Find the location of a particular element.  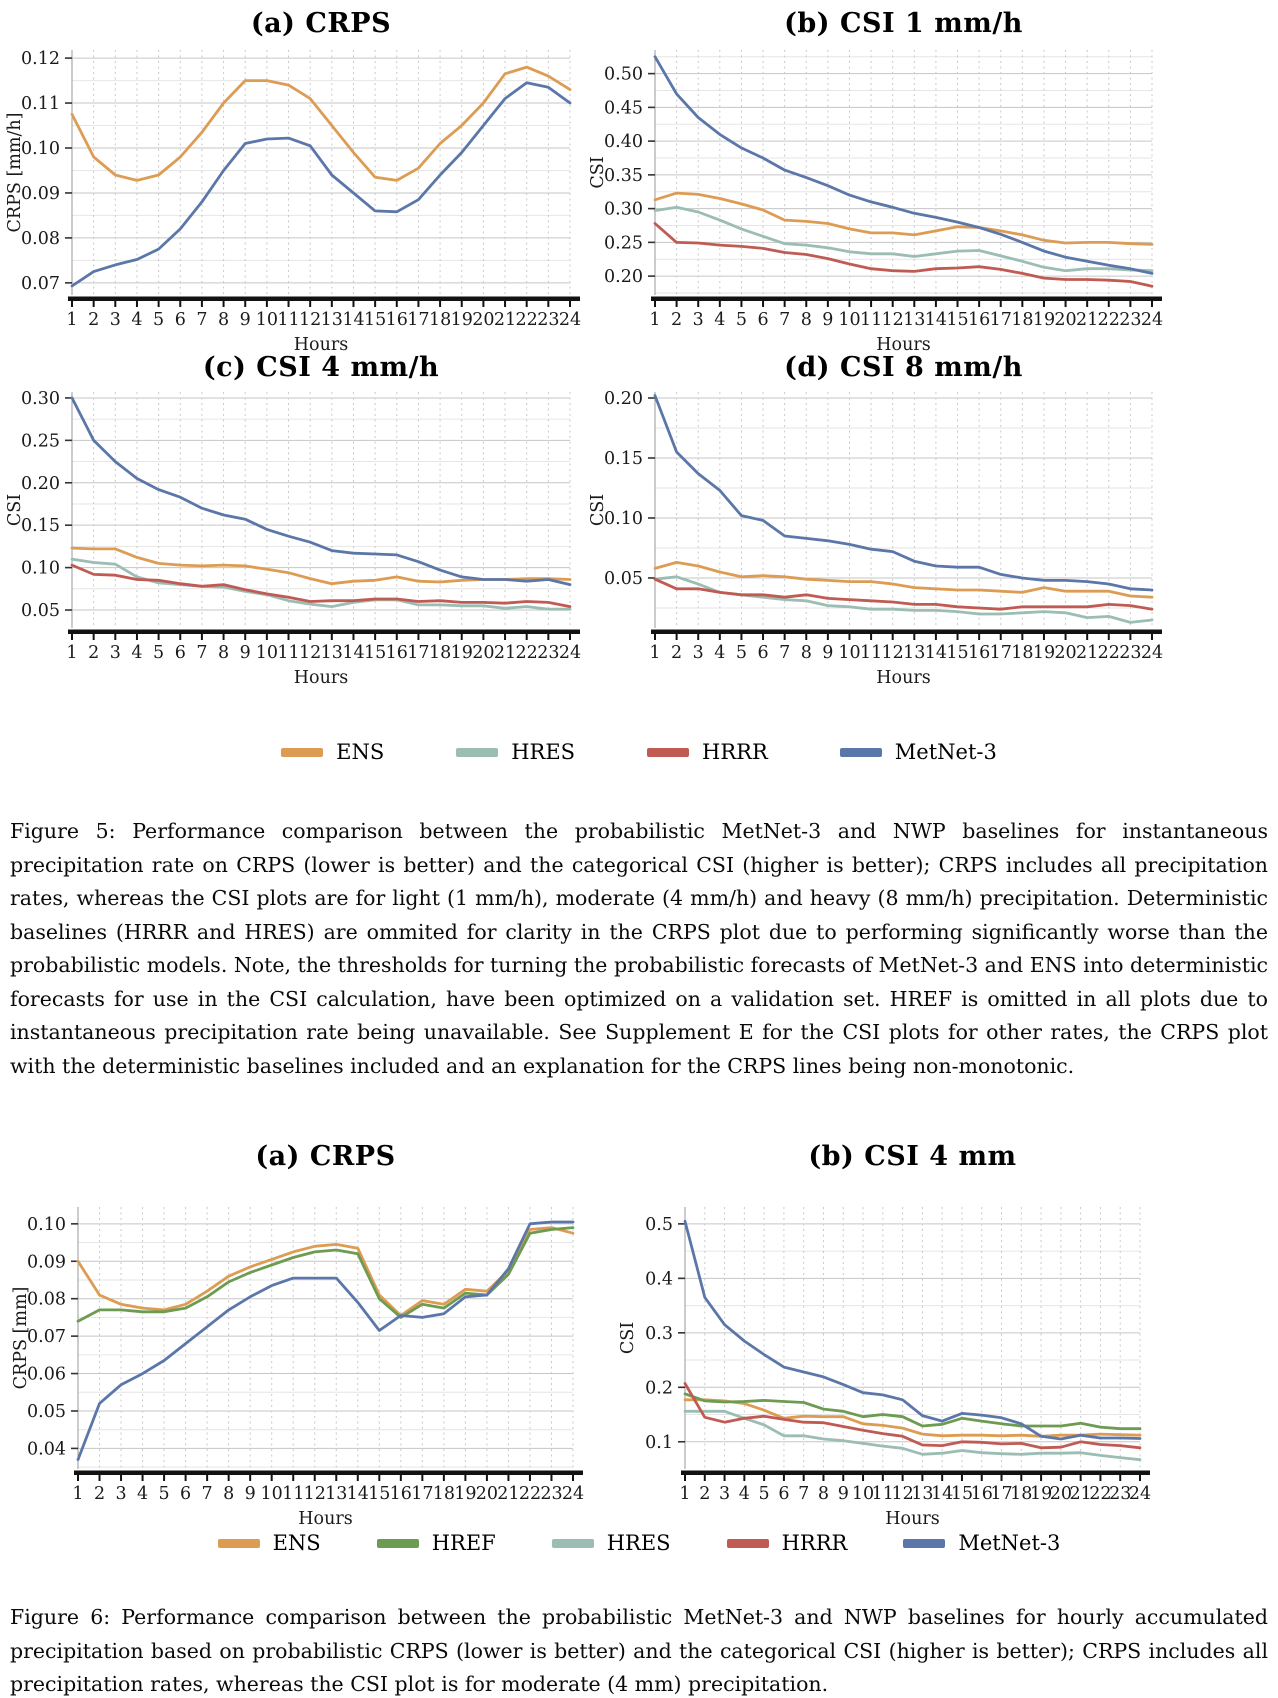

fig5-chart-d-title: (d) CSI 8 mm/h is located at coordinates (903, 367).